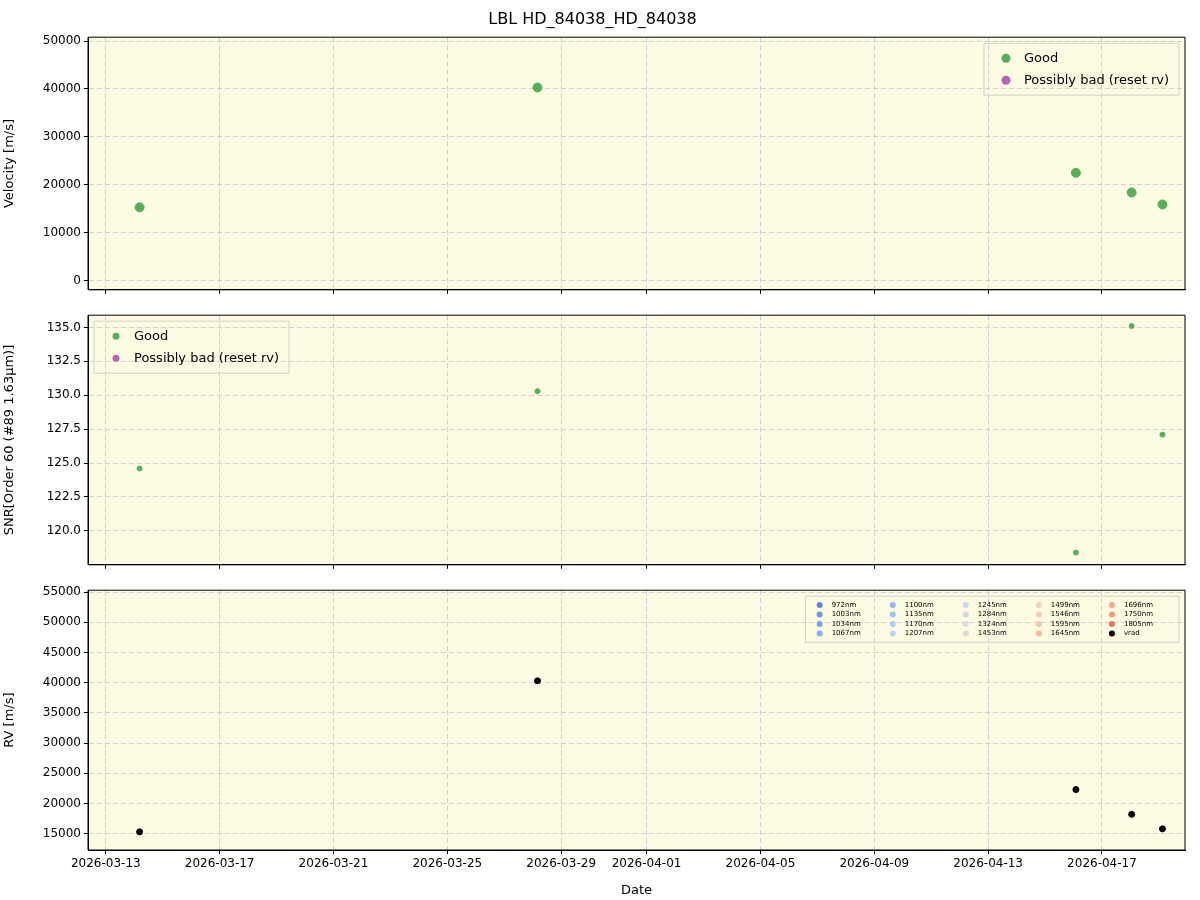  I want to click on y-tick-label: 55000, so click(61, 591).